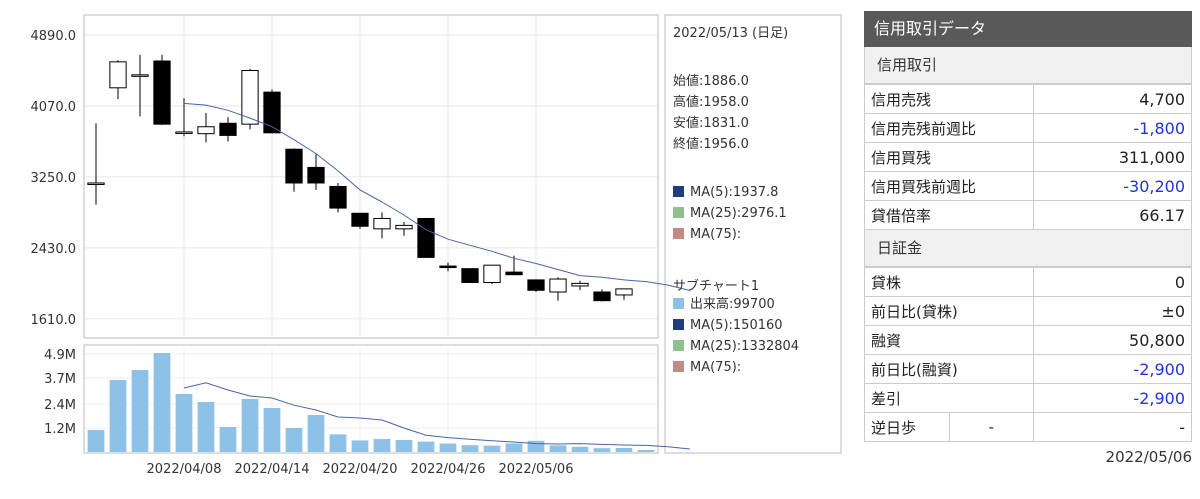  What do you see at coordinates (949, 398) in the screenshot?
I see `row-label: 差引` at bounding box center [949, 398].